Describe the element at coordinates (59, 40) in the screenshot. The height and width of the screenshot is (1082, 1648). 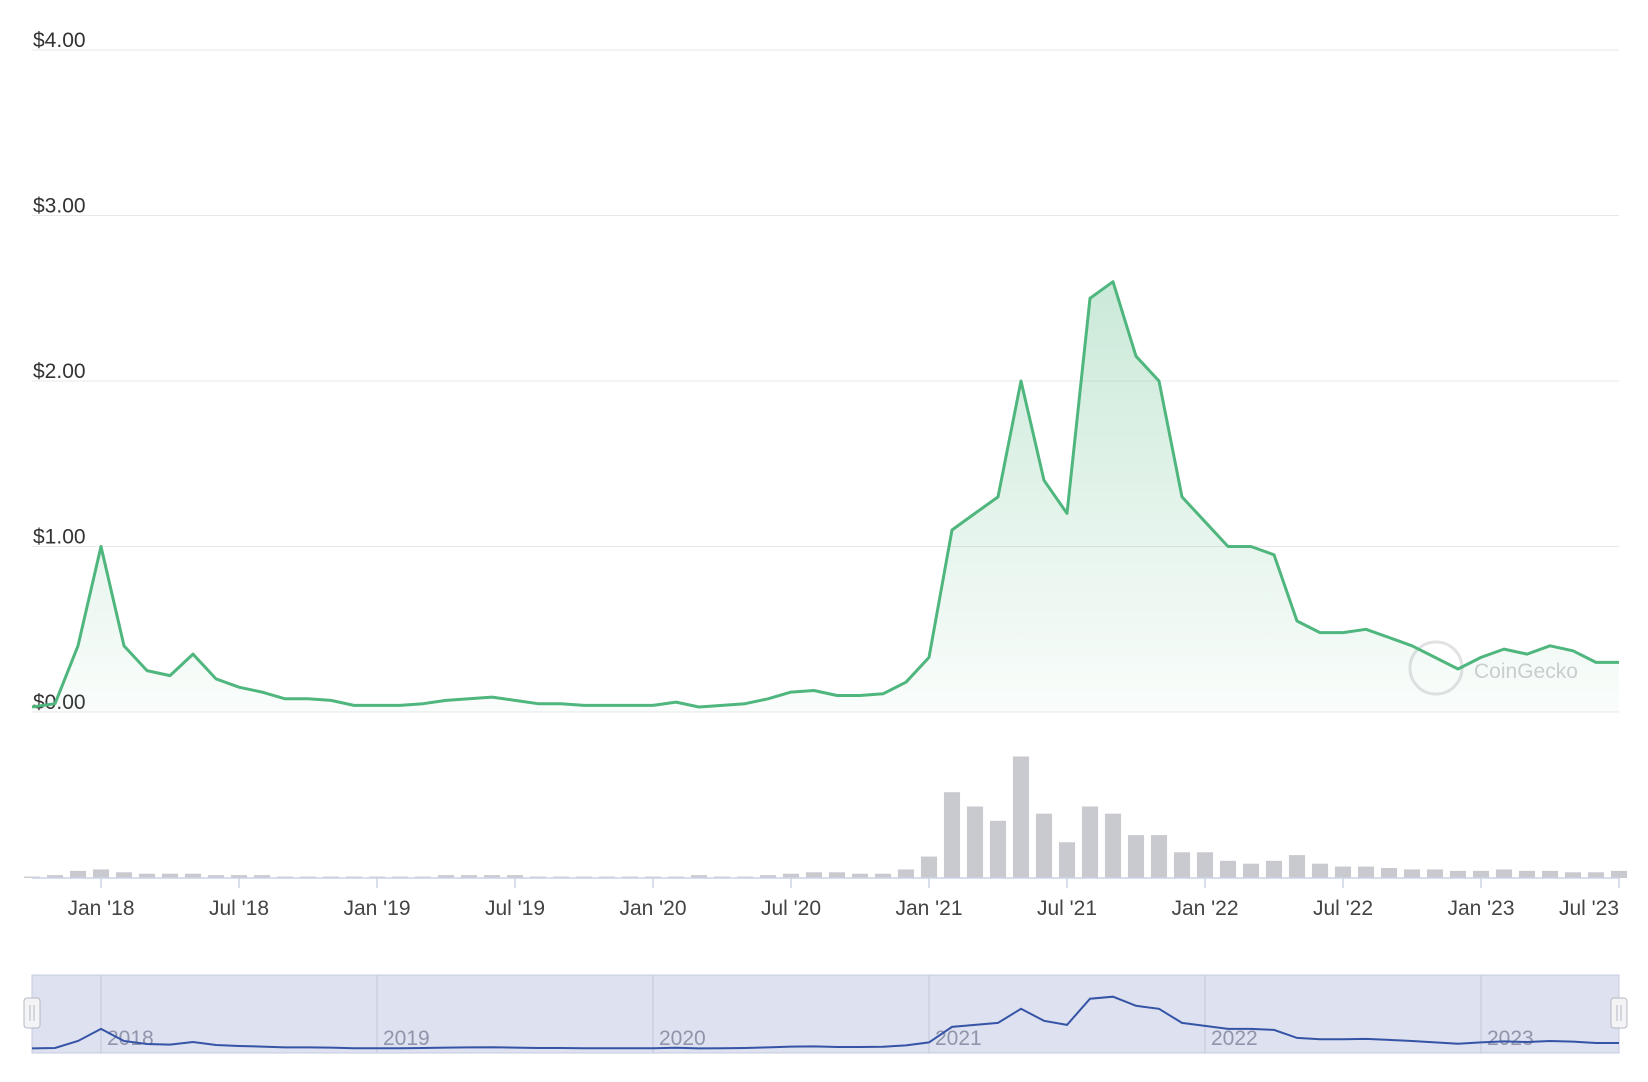
I see `y-tick-label: $4.00` at that location.